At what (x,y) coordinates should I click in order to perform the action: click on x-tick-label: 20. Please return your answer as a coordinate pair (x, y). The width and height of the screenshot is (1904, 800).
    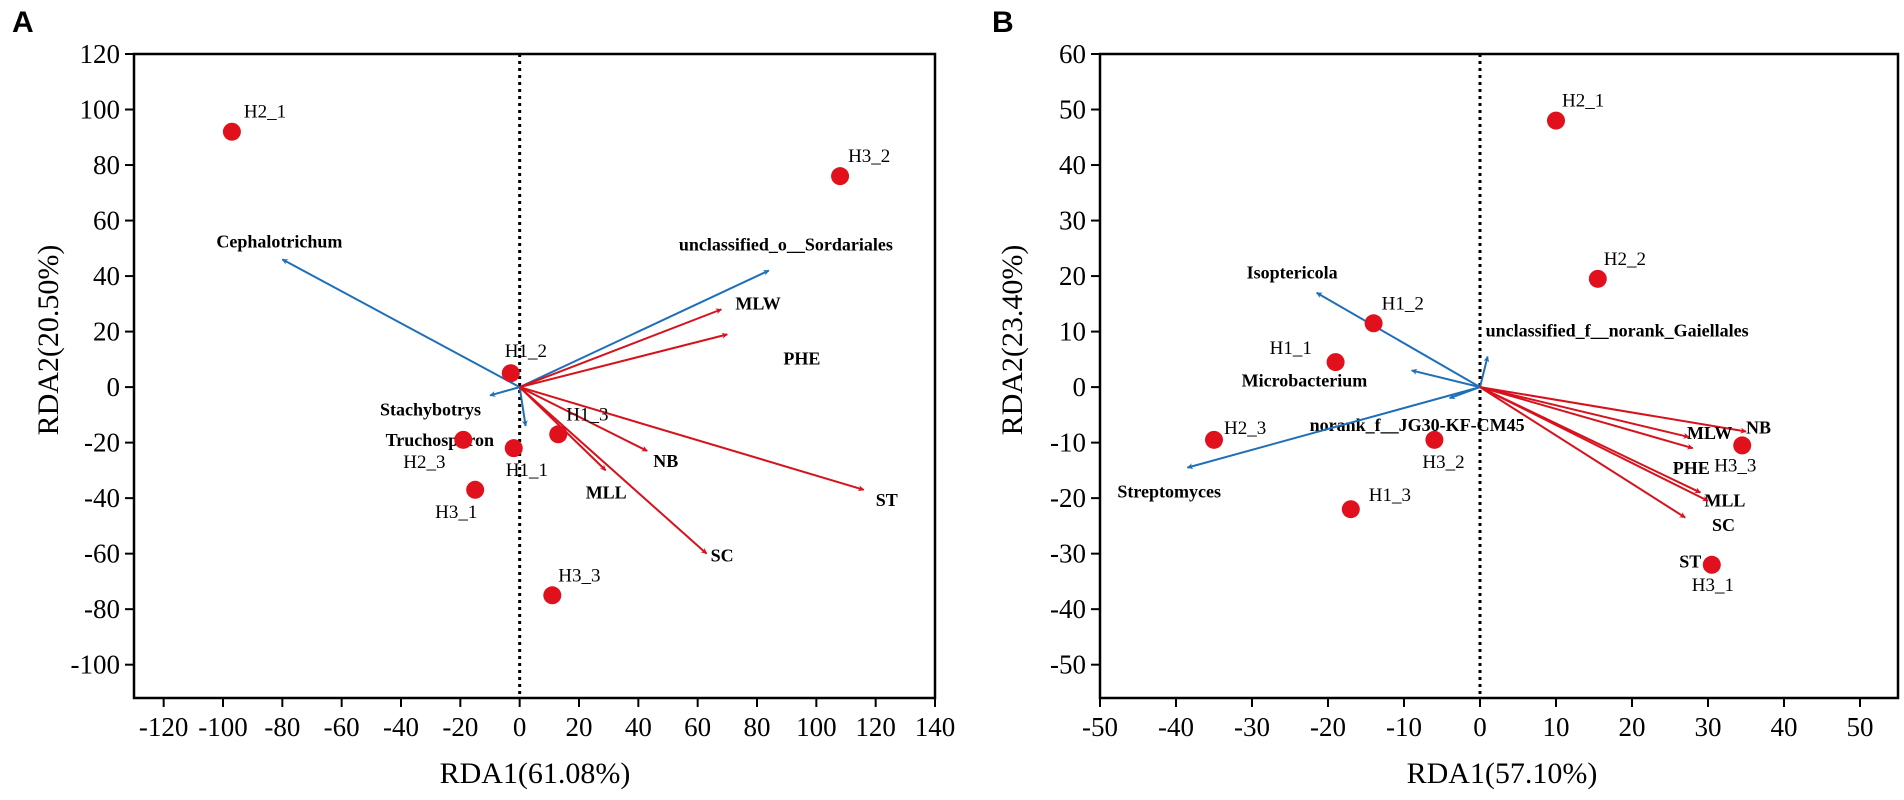
    Looking at the image, I should click on (579, 727).